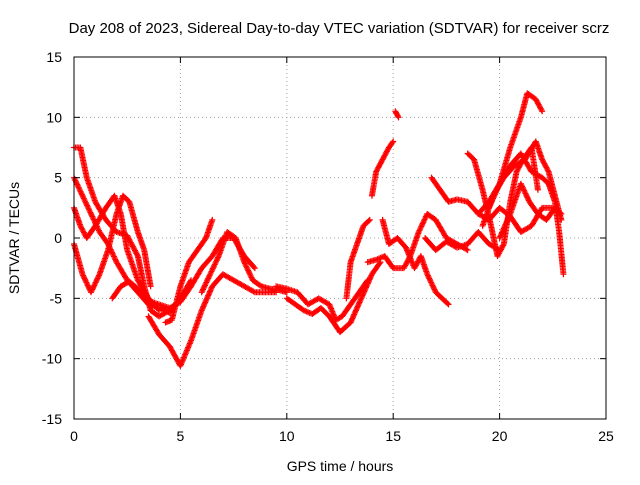 The image size is (640, 485). What do you see at coordinates (58, 238) in the screenshot?
I see `y-tick-label: 0` at bounding box center [58, 238].